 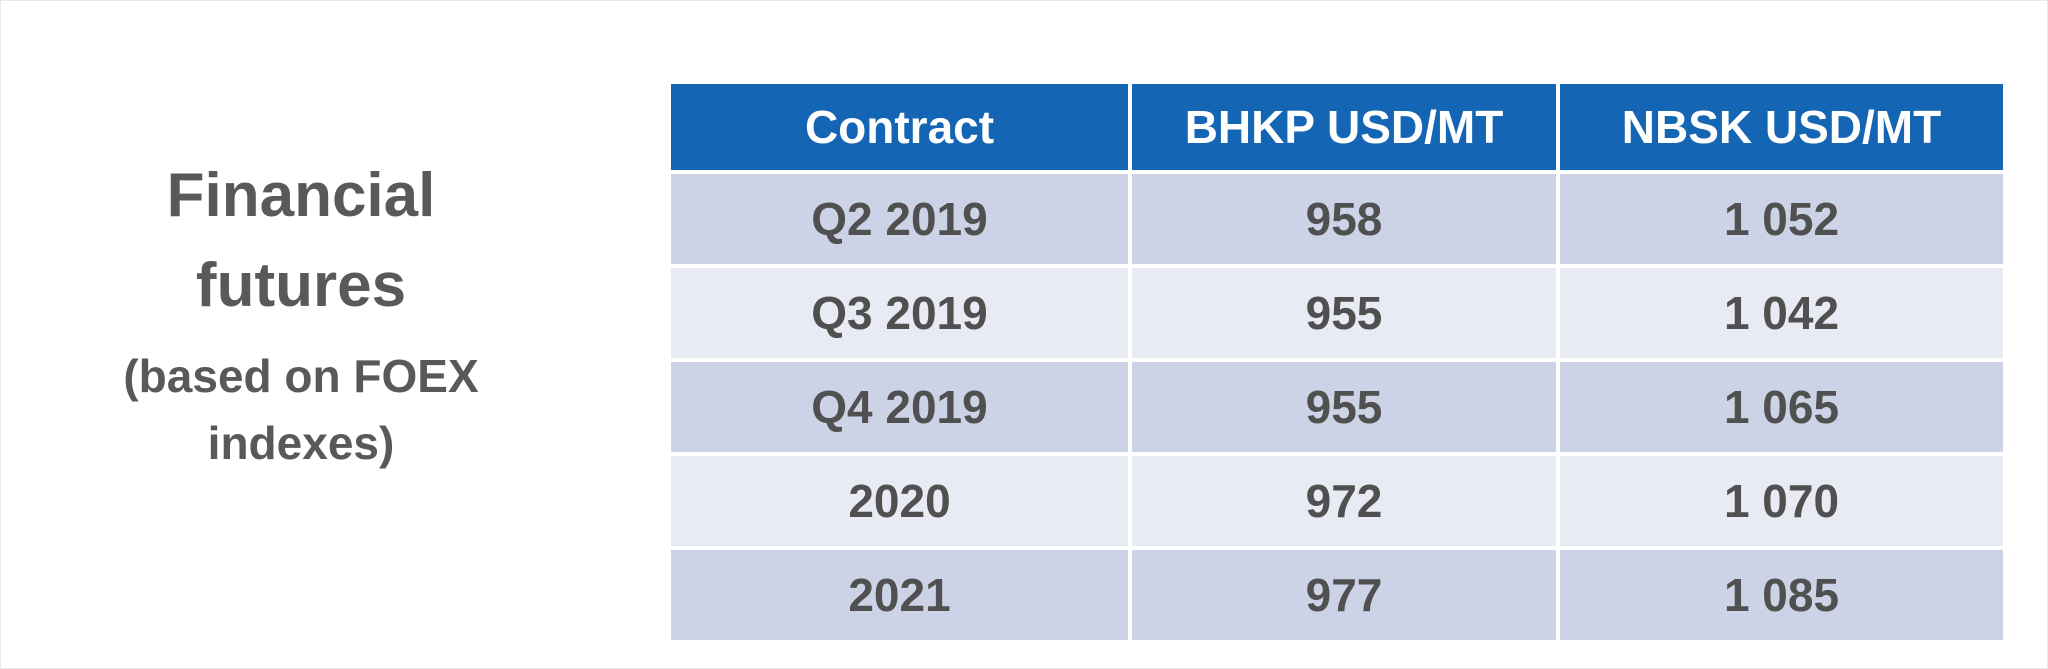 I want to click on table-row: 2020 972 1 070, so click(x=1337, y=501).